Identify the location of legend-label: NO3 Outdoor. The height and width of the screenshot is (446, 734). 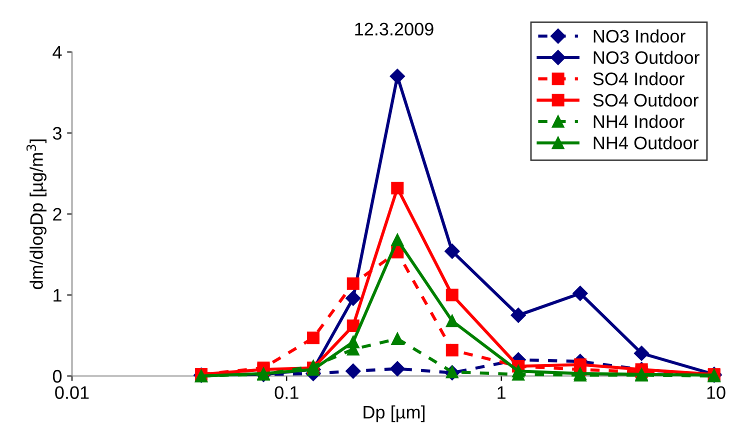
(647, 57).